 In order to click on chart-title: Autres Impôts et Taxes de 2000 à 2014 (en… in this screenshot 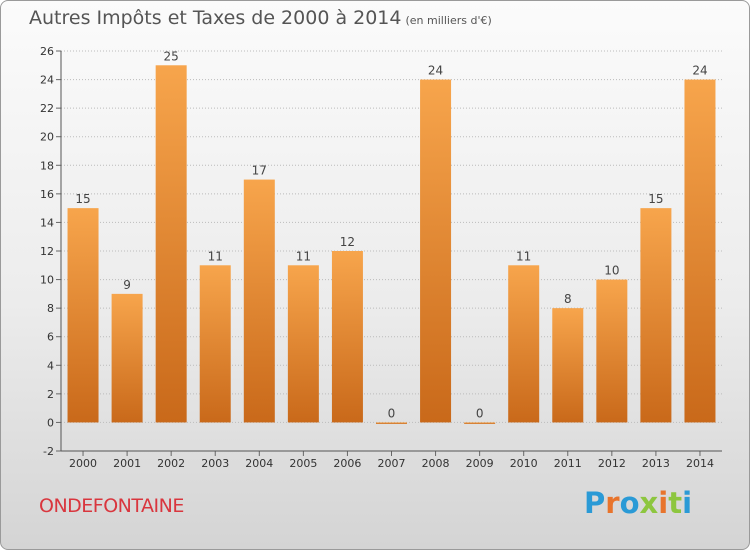, I will do `click(260, 18)`.